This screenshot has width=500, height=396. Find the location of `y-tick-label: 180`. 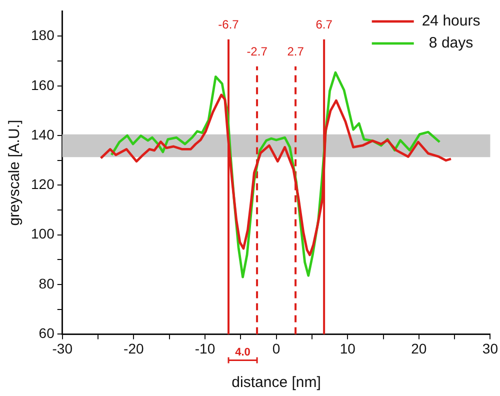

y-tick-label: 180 is located at coordinates (43, 35).